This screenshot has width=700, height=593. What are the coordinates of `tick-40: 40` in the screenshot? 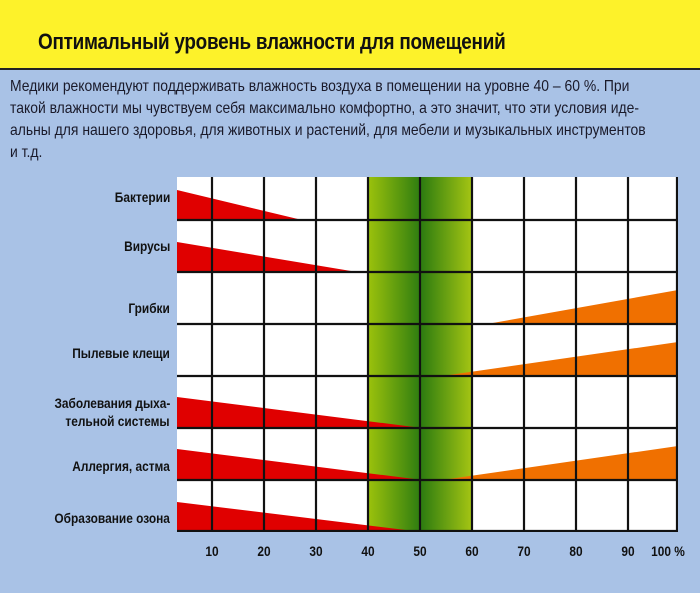 It's located at (368, 551).